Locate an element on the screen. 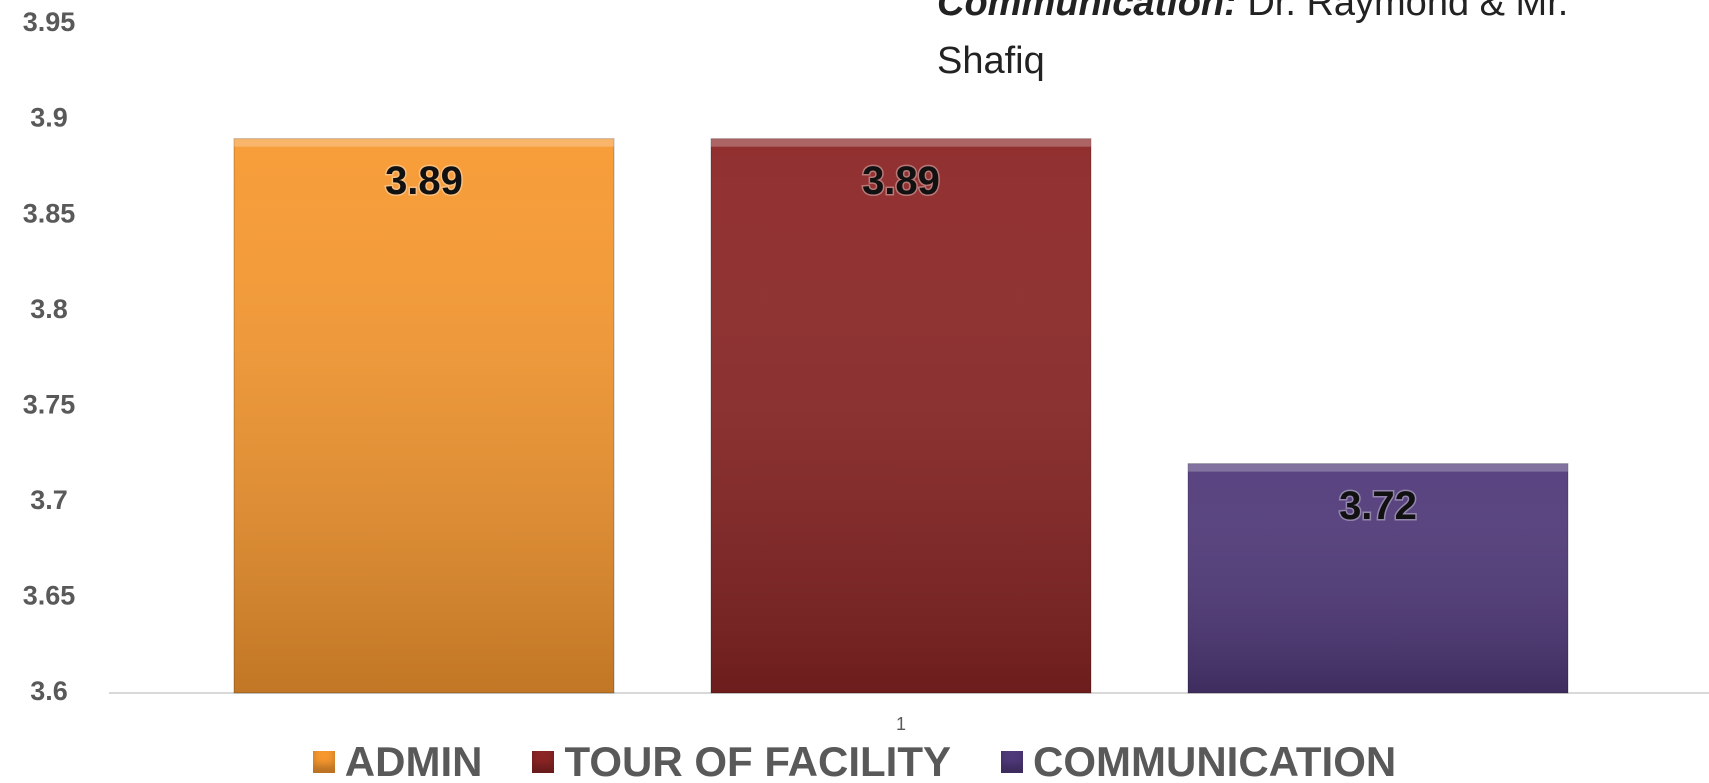  legend-label: TOUR OF FACILITY is located at coordinates (758, 760).